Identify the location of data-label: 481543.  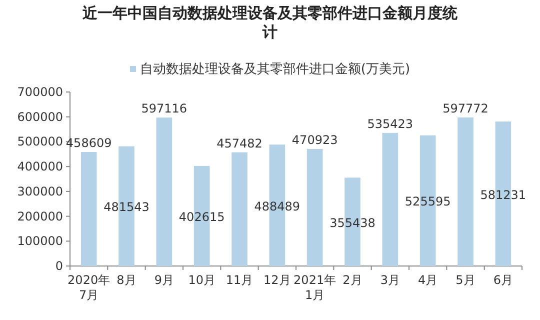
(127, 207).